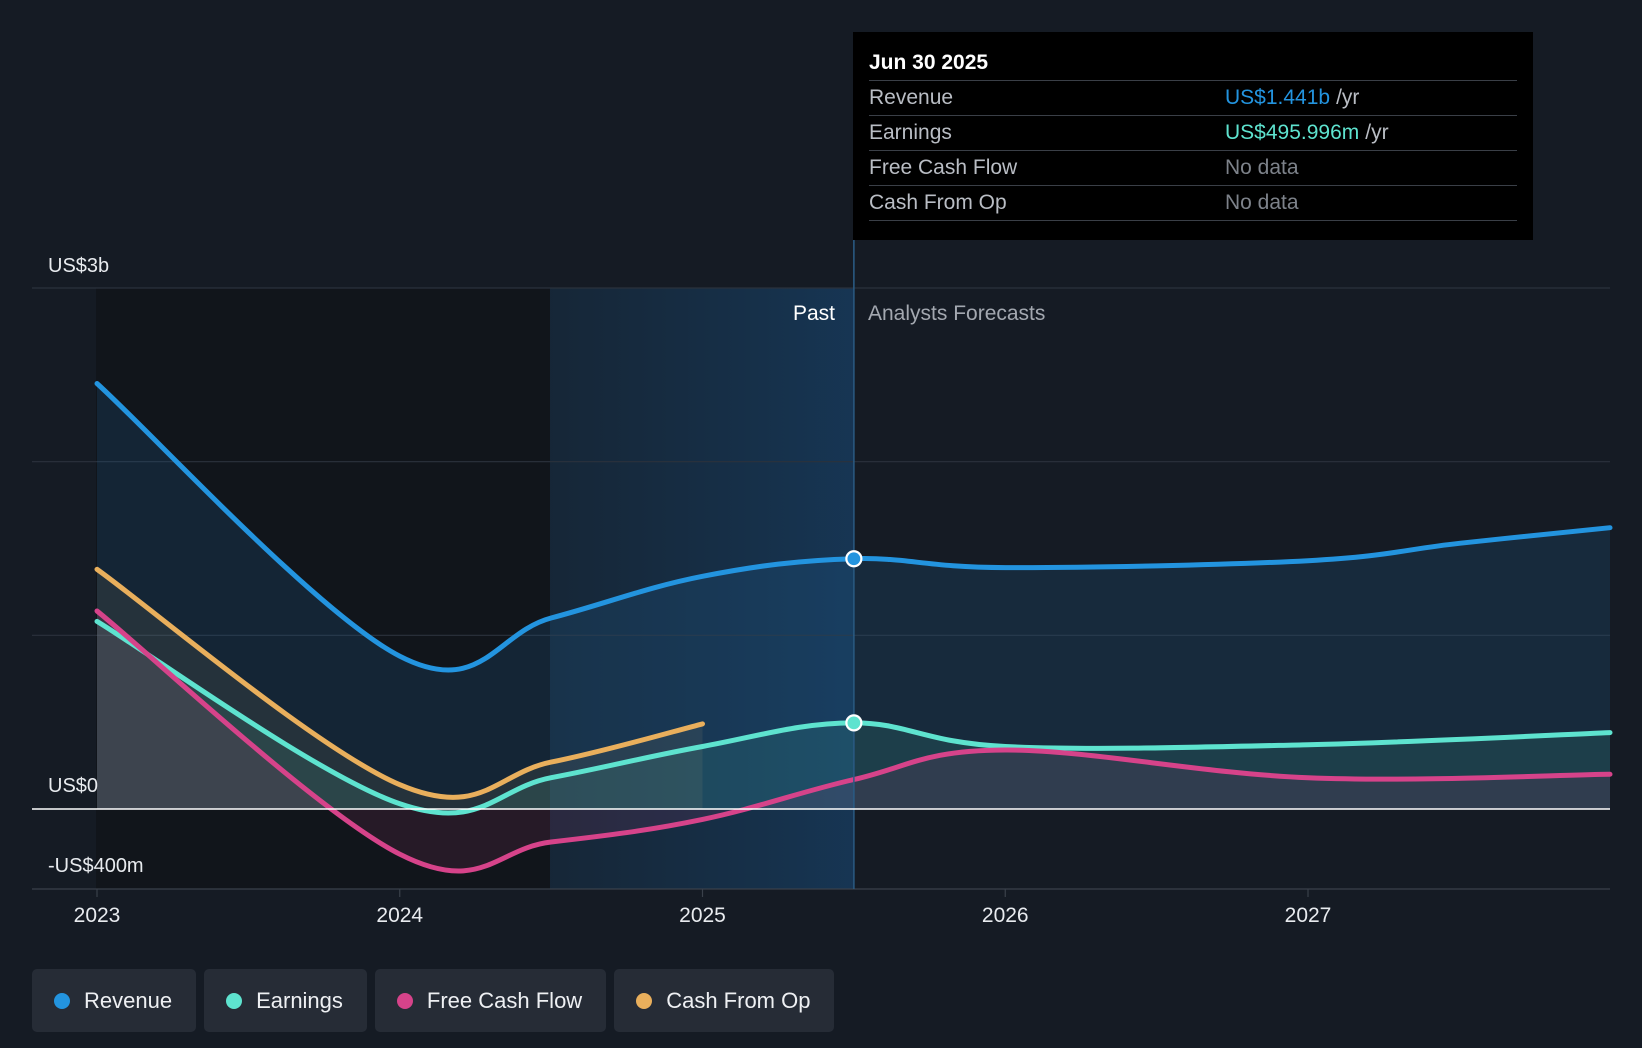 This screenshot has width=1642, height=1048. Describe the element at coordinates (702, 915) in the screenshot. I see `x-tick-label: 2025` at that location.